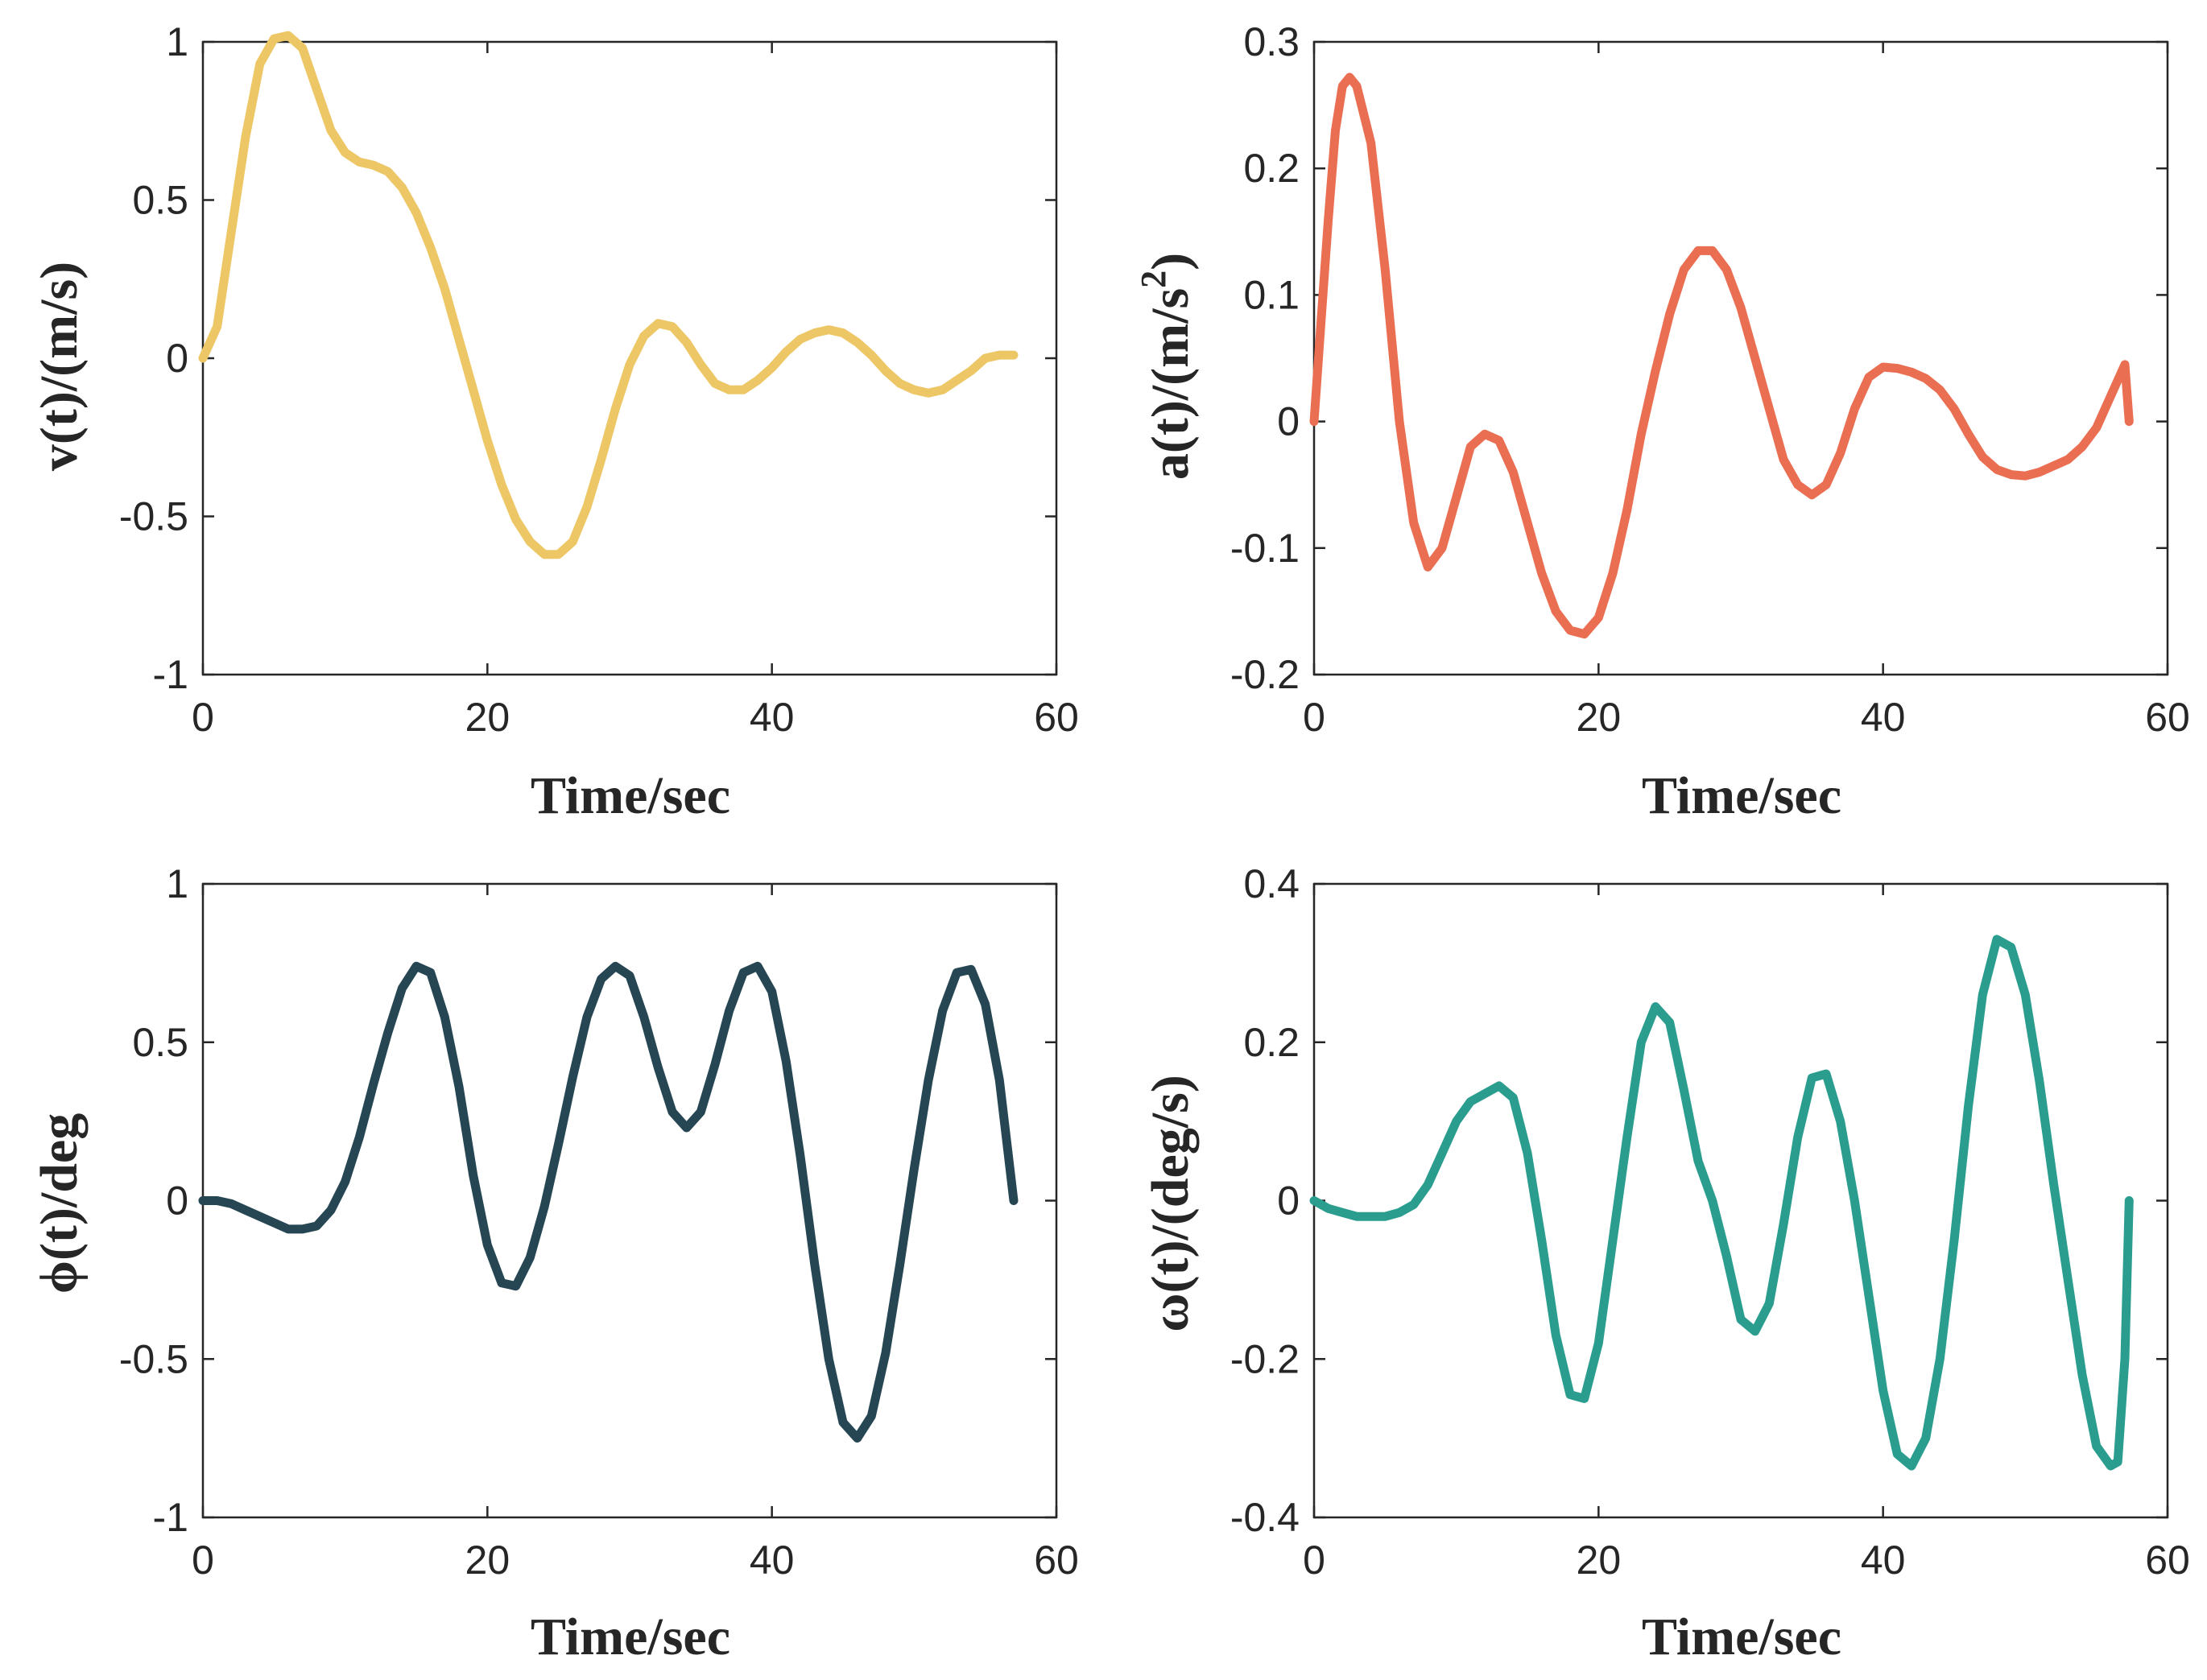  What do you see at coordinates (1265, 548) in the screenshot?
I see `y-tick-label-acceleration: -0.1` at bounding box center [1265, 548].